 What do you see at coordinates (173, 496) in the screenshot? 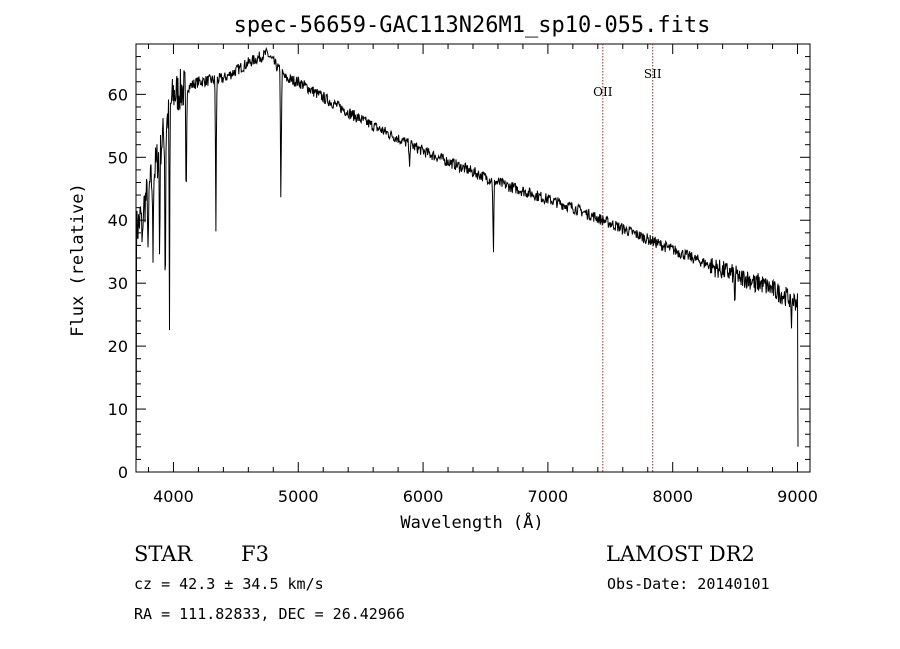
I see `x-tick-label: 4000` at bounding box center [173, 496].